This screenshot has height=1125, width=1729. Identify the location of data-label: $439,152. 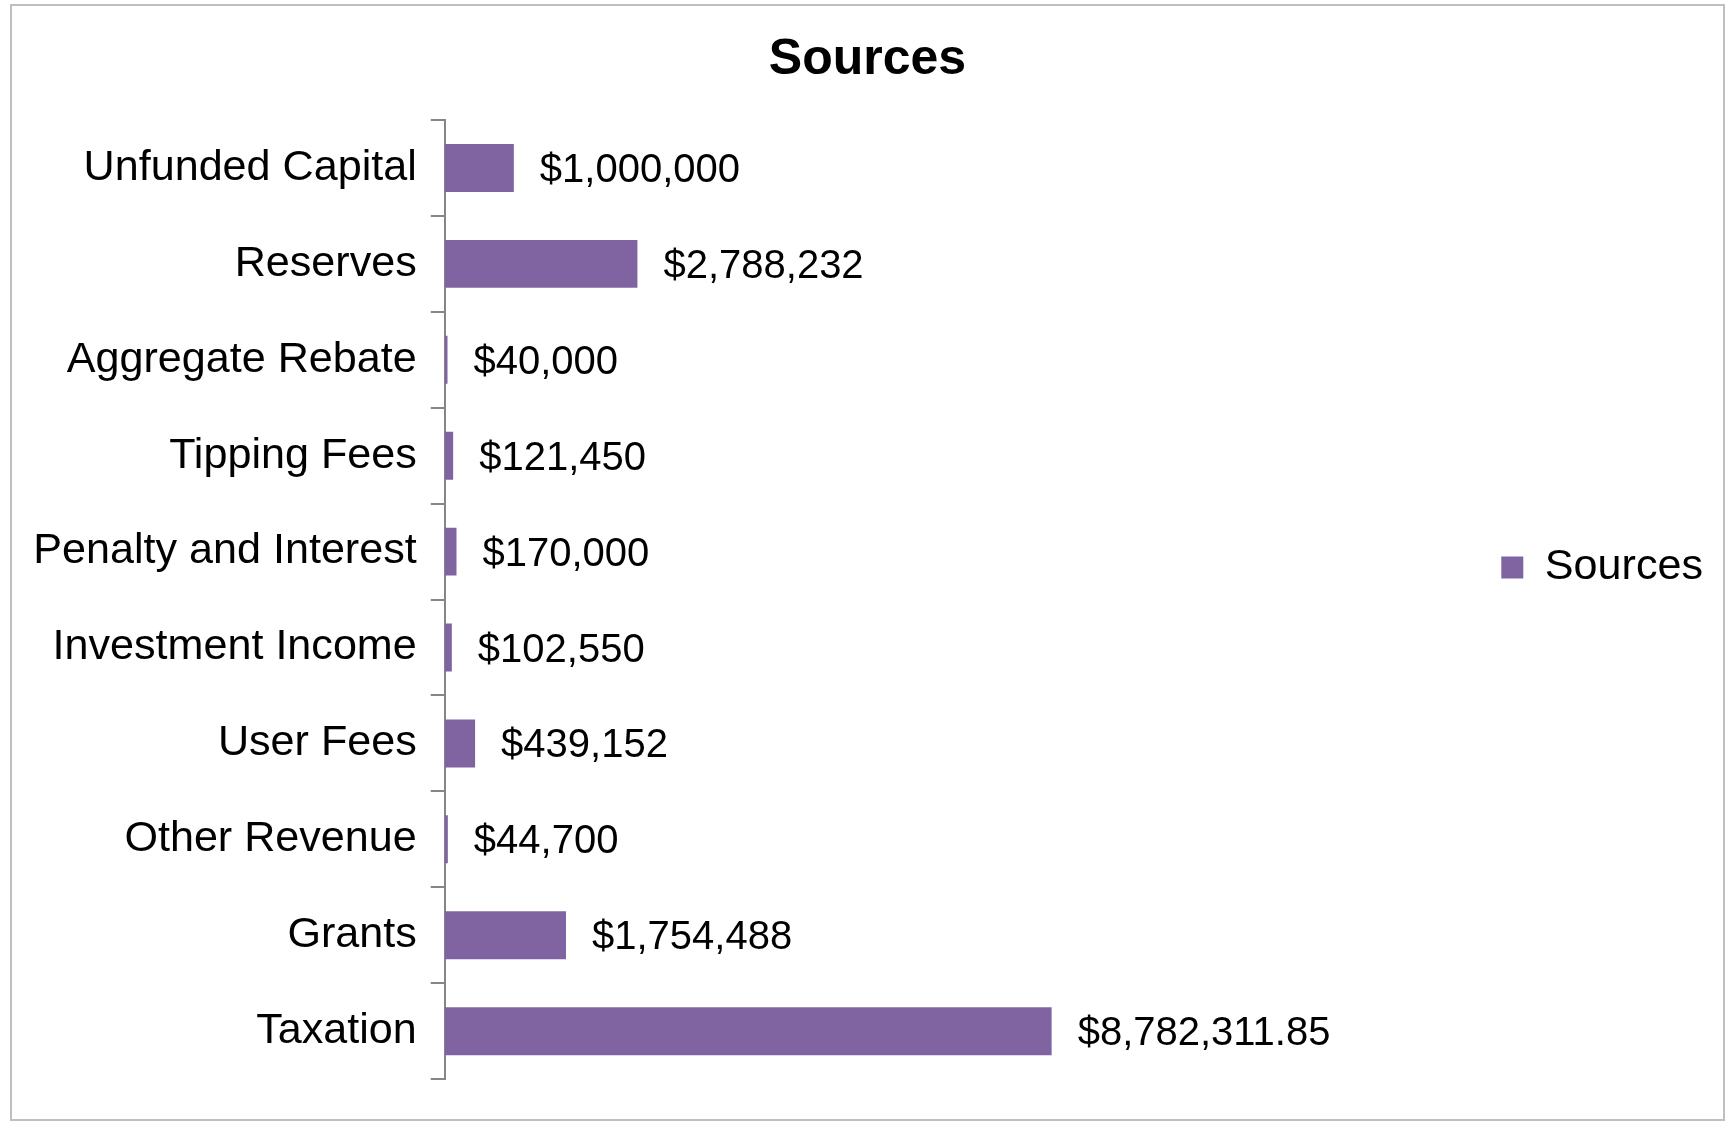
(584, 743).